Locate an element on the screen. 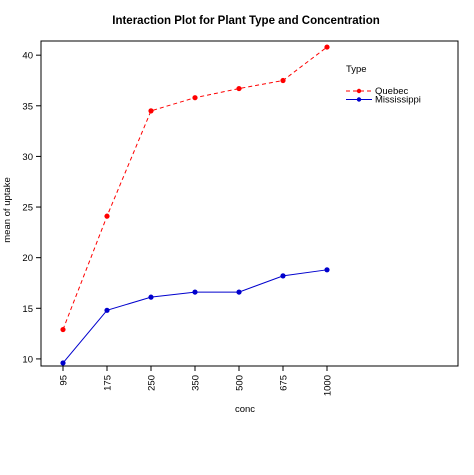 This screenshot has width=474, height=475. x-tick-label: 1000 is located at coordinates (328, 385).